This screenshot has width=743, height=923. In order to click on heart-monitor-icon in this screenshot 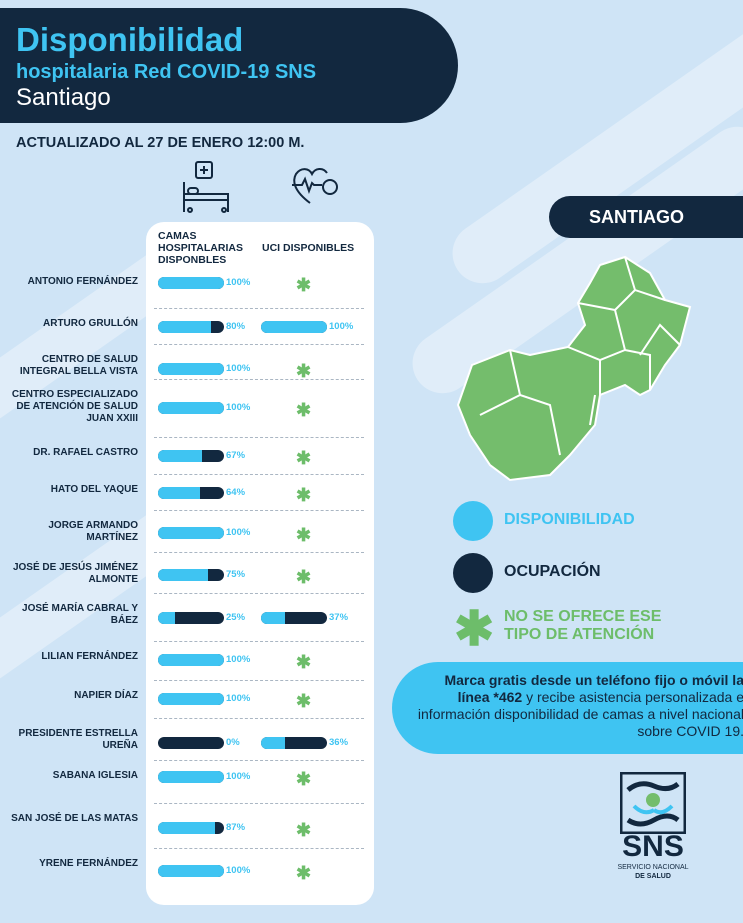, I will do `click(315, 189)`.